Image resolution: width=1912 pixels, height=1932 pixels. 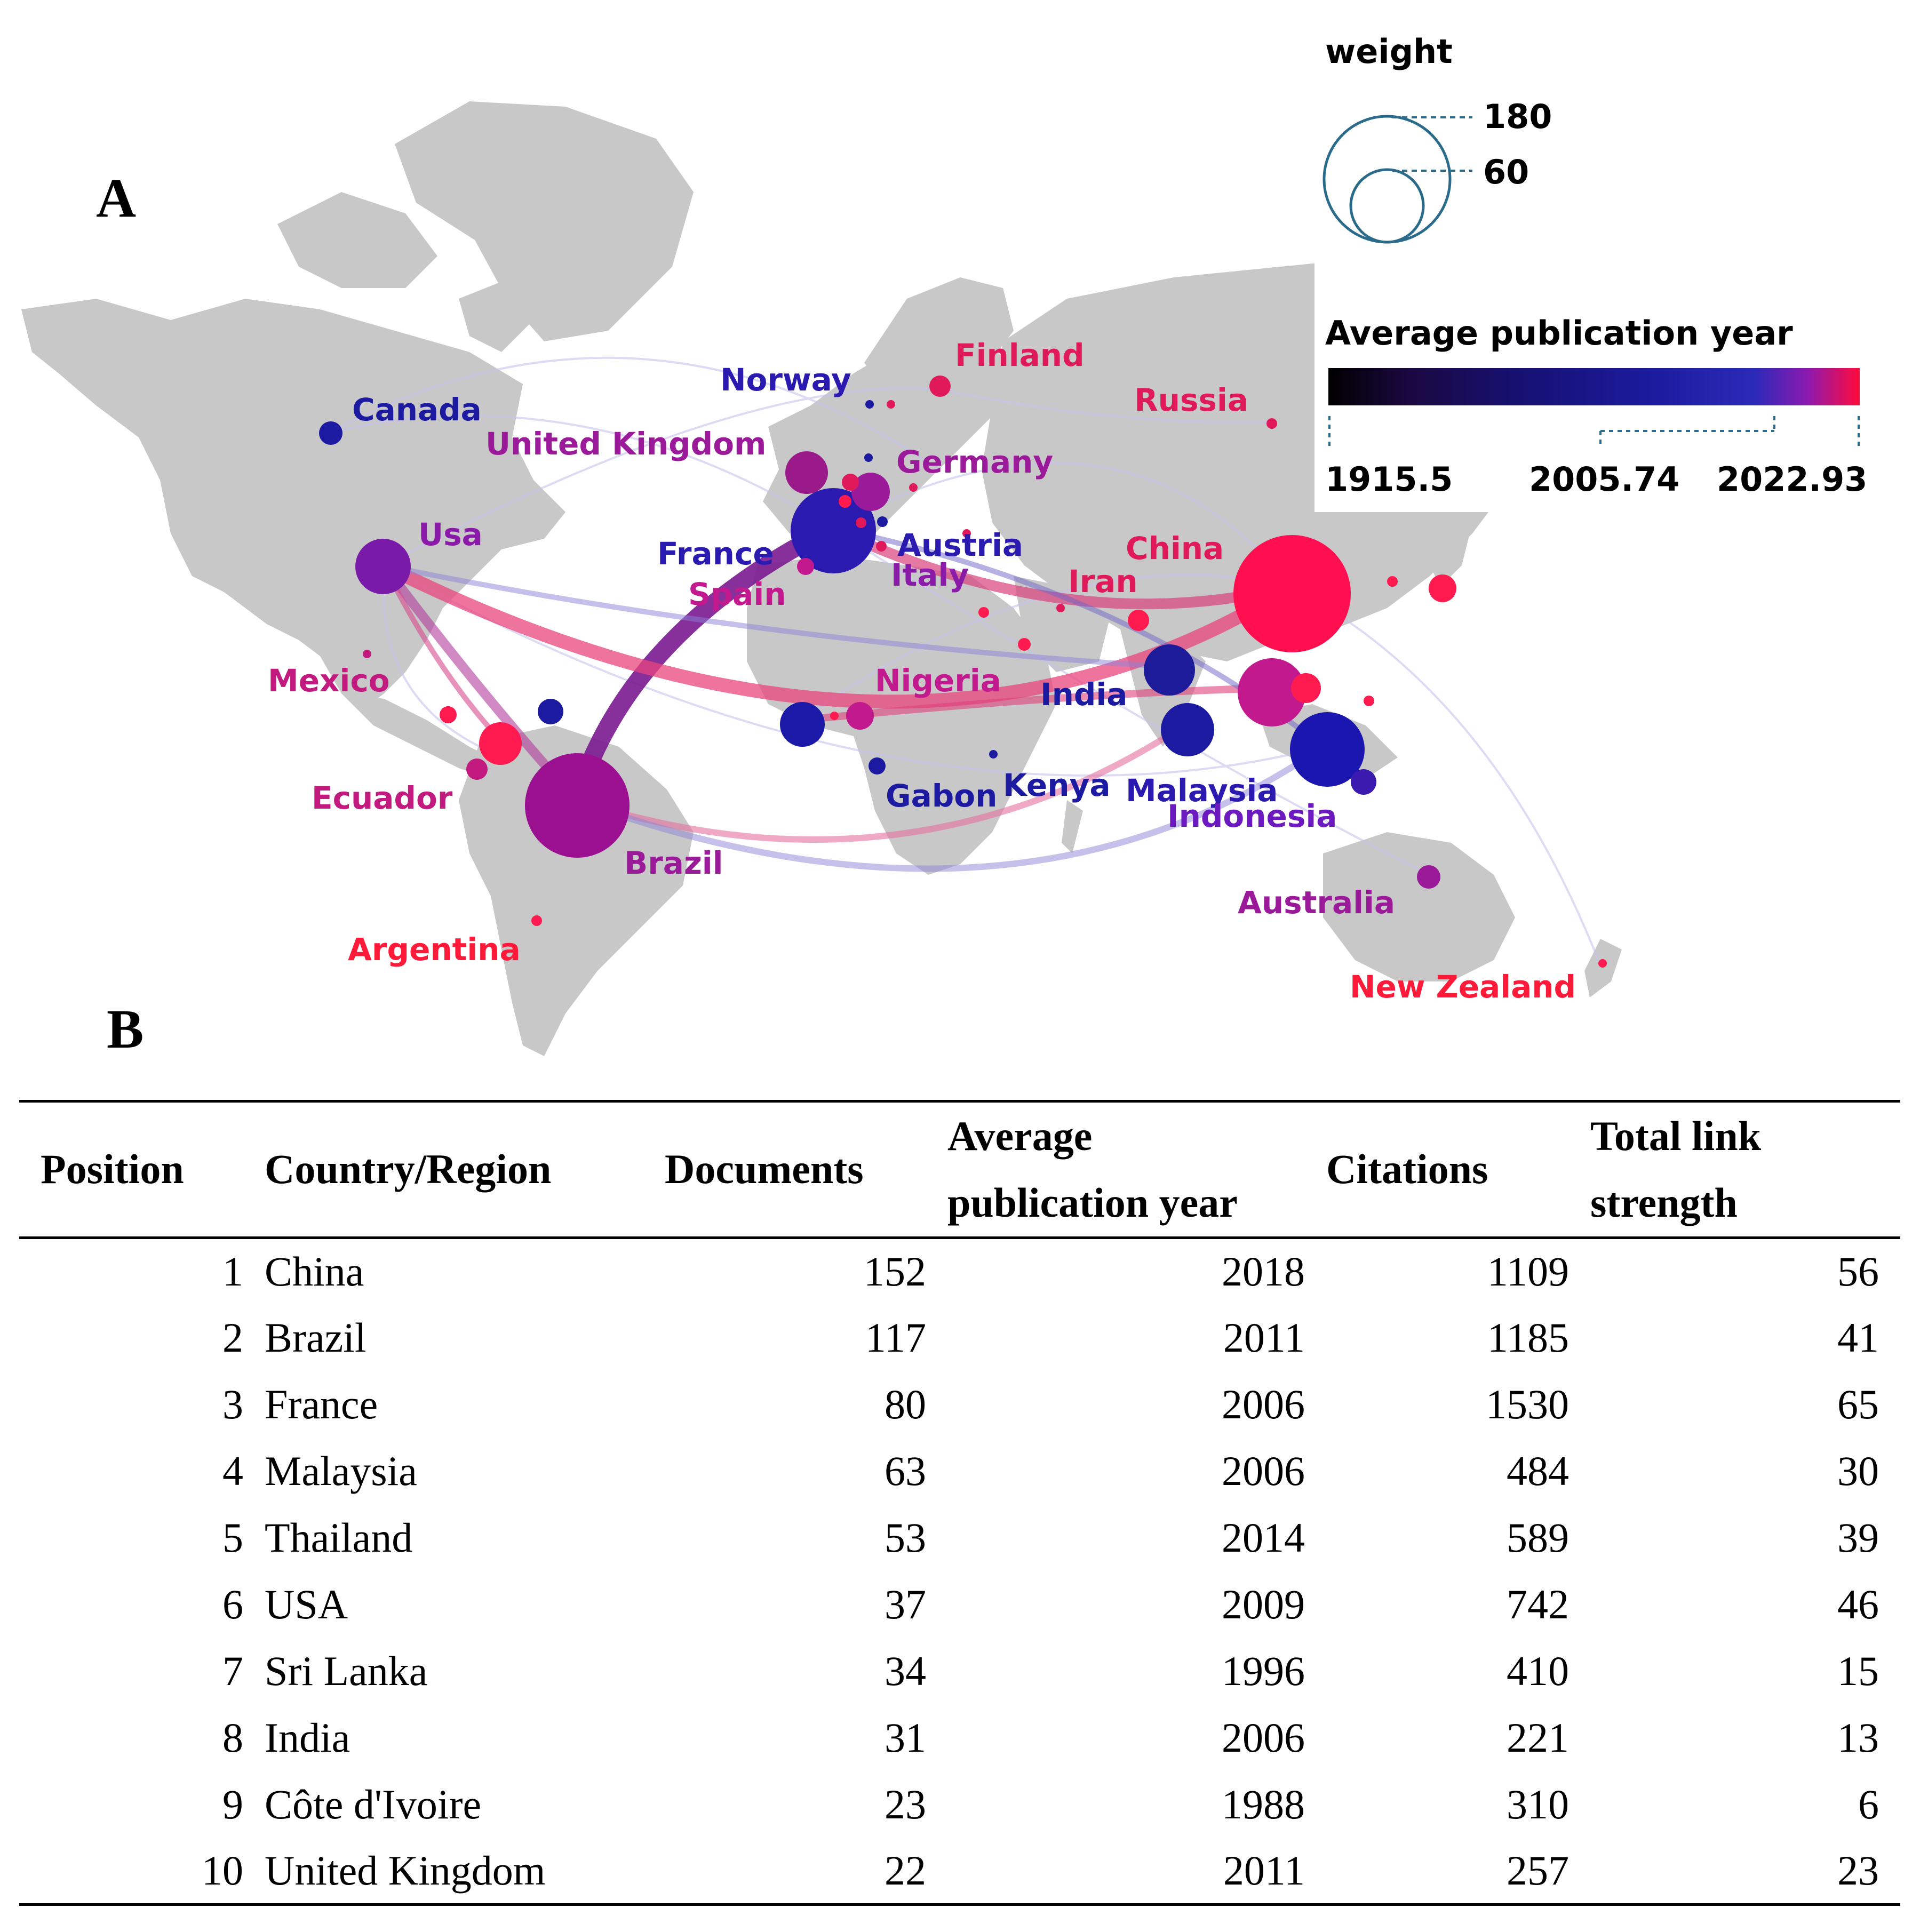 I want to click on cell-position: 10, so click(x=222, y=1870).